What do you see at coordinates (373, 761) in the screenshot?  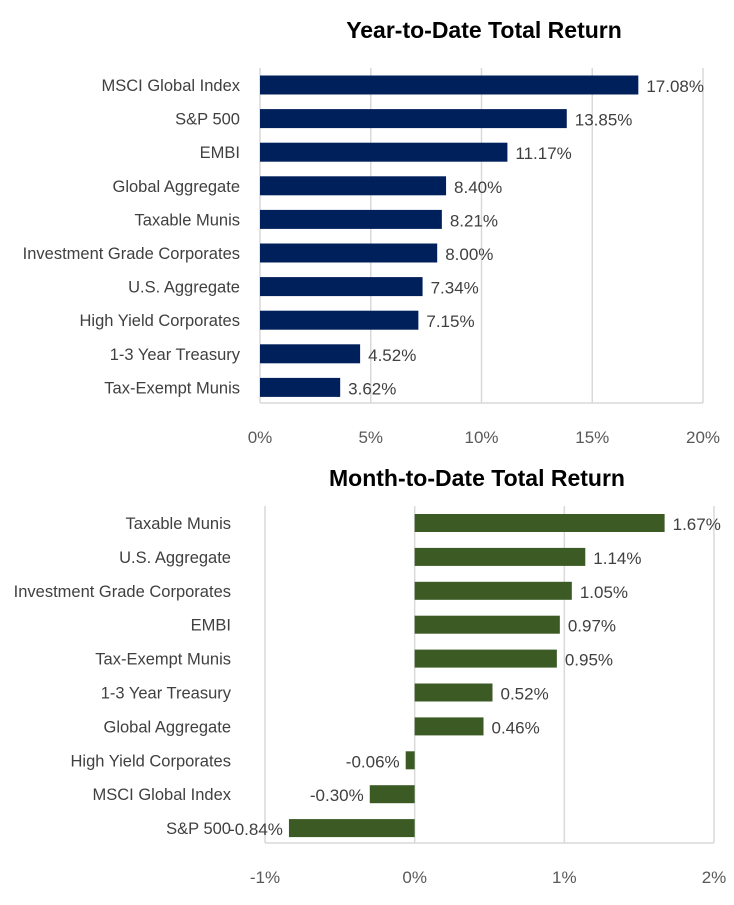 I see `data-label: -0.06%` at bounding box center [373, 761].